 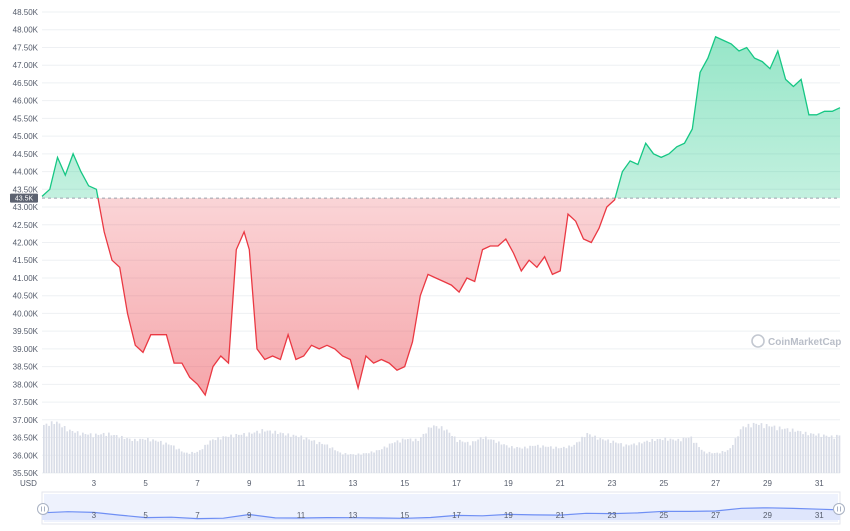 What do you see at coordinates (804, 342) in the screenshot?
I see `svg-text: CoinMarketCap` at bounding box center [804, 342].